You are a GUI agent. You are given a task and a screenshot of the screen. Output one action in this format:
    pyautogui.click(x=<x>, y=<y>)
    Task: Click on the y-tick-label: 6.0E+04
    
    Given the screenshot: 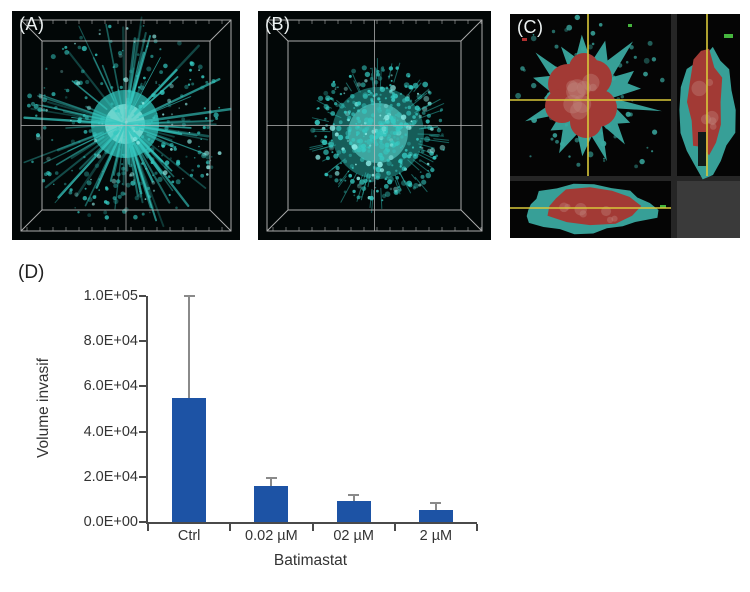 What is the action you would take?
    pyautogui.click(x=110, y=386)
    